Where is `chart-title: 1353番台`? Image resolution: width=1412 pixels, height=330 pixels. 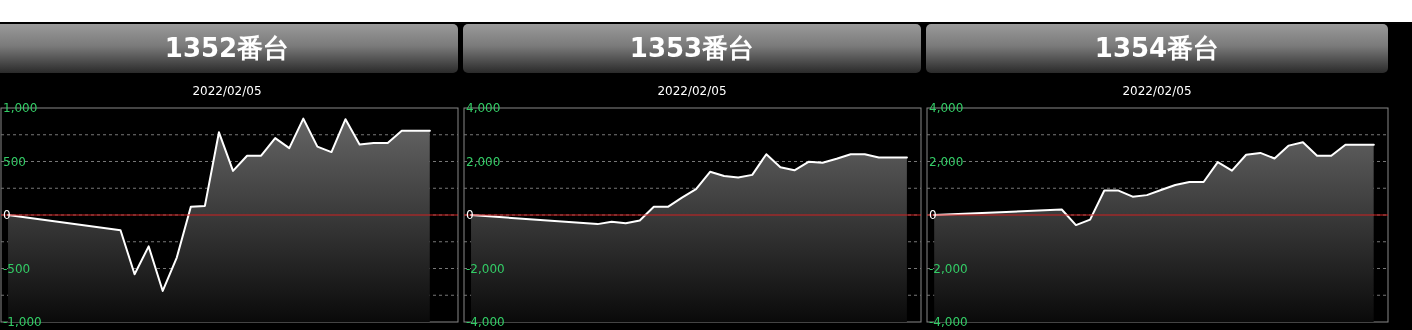 chart-title: 1353番台 is located at coordinates (692, 48).